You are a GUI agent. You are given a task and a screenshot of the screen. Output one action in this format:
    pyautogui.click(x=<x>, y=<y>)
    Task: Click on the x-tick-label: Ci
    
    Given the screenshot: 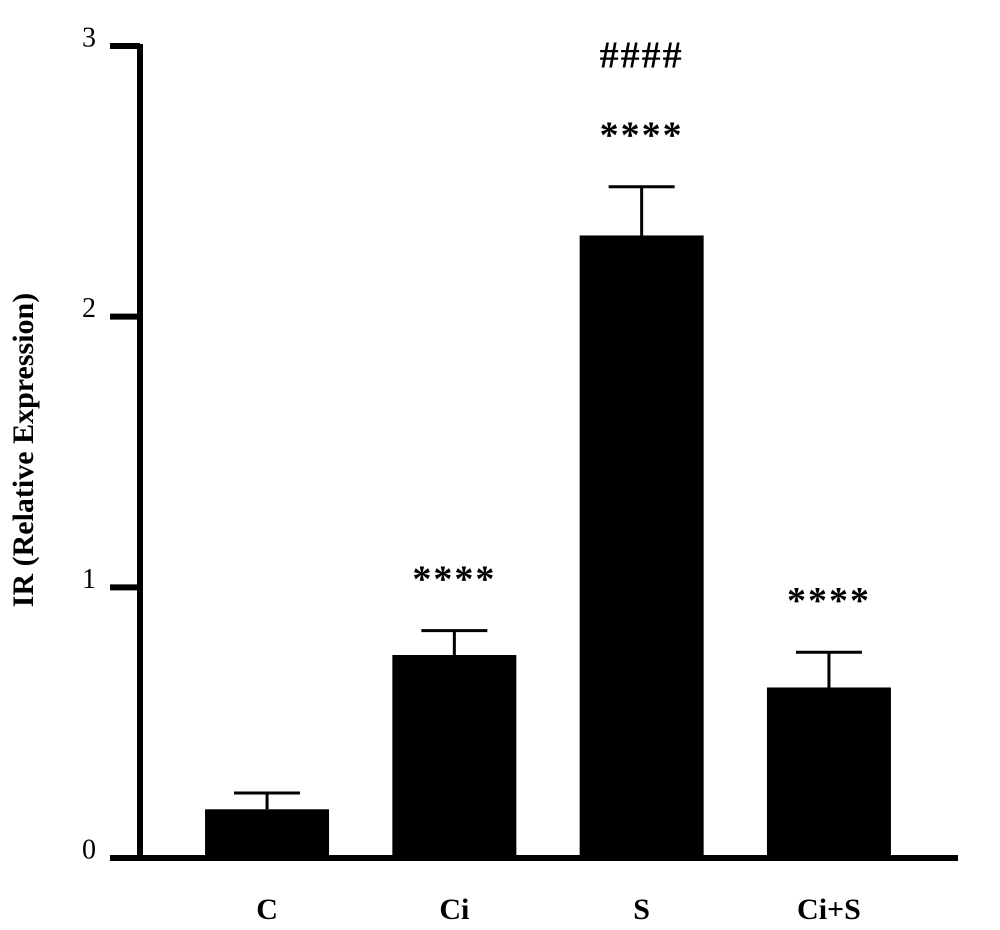 What is the action you would take?
    pyautogui.click(x=454, y=909)
    